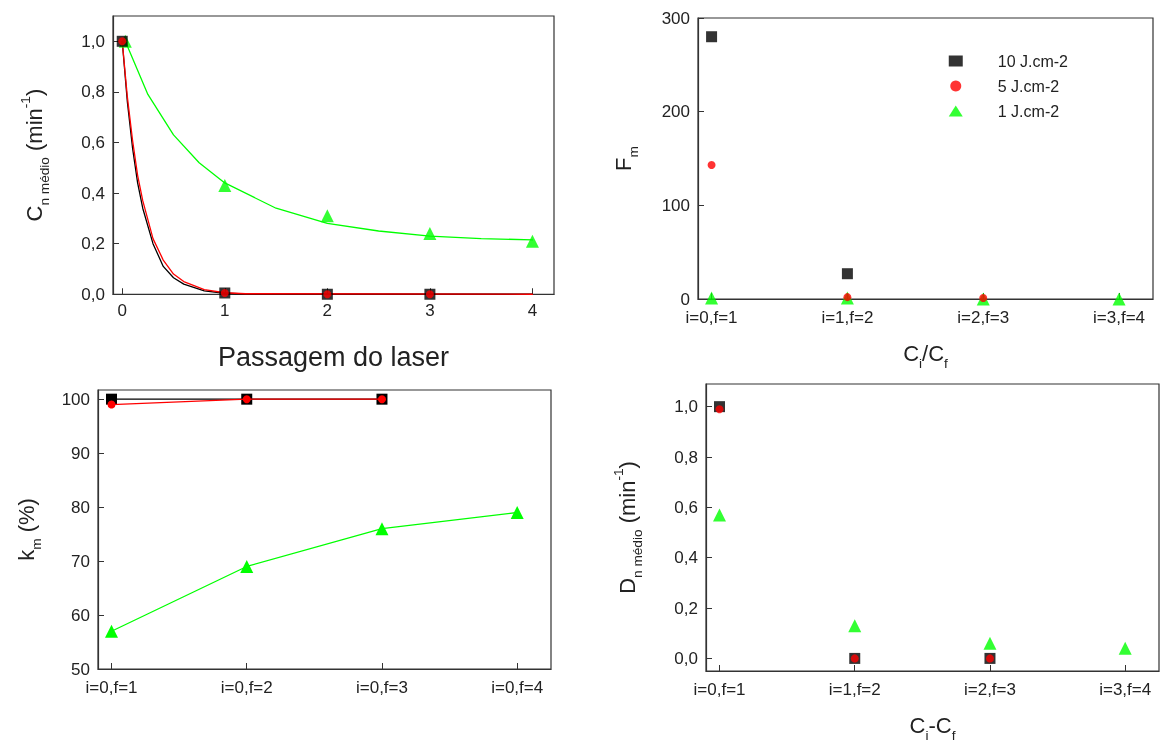 The image size is (1173, 747). Describe the element at coordinates (80, 507) in the screenshot. I see `y-tick-label: 80` at that location.